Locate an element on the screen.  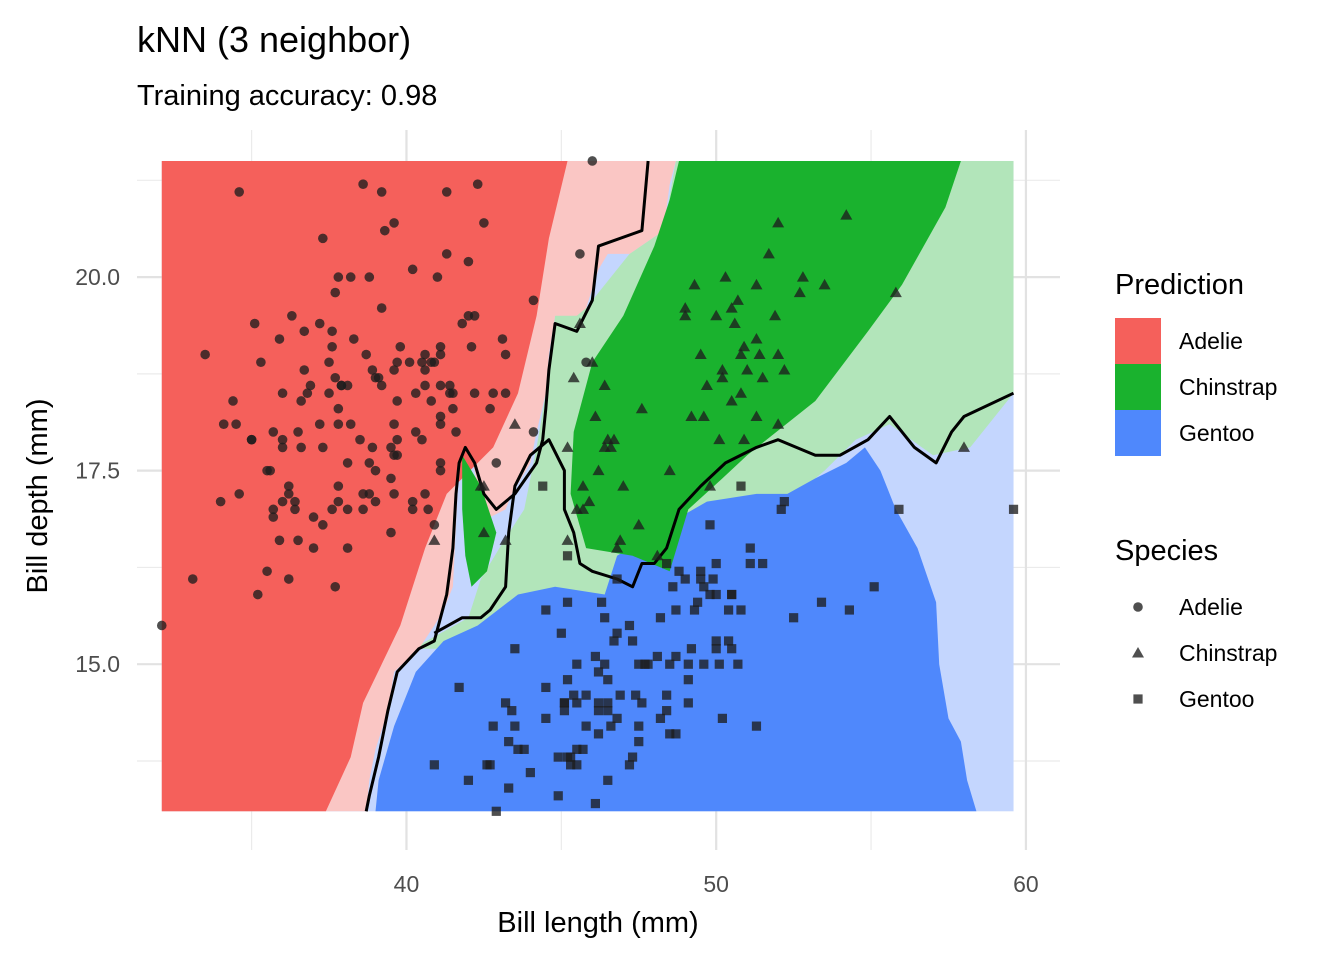
x-tick-label-2: 60 is located at coordinates (1026, 884).